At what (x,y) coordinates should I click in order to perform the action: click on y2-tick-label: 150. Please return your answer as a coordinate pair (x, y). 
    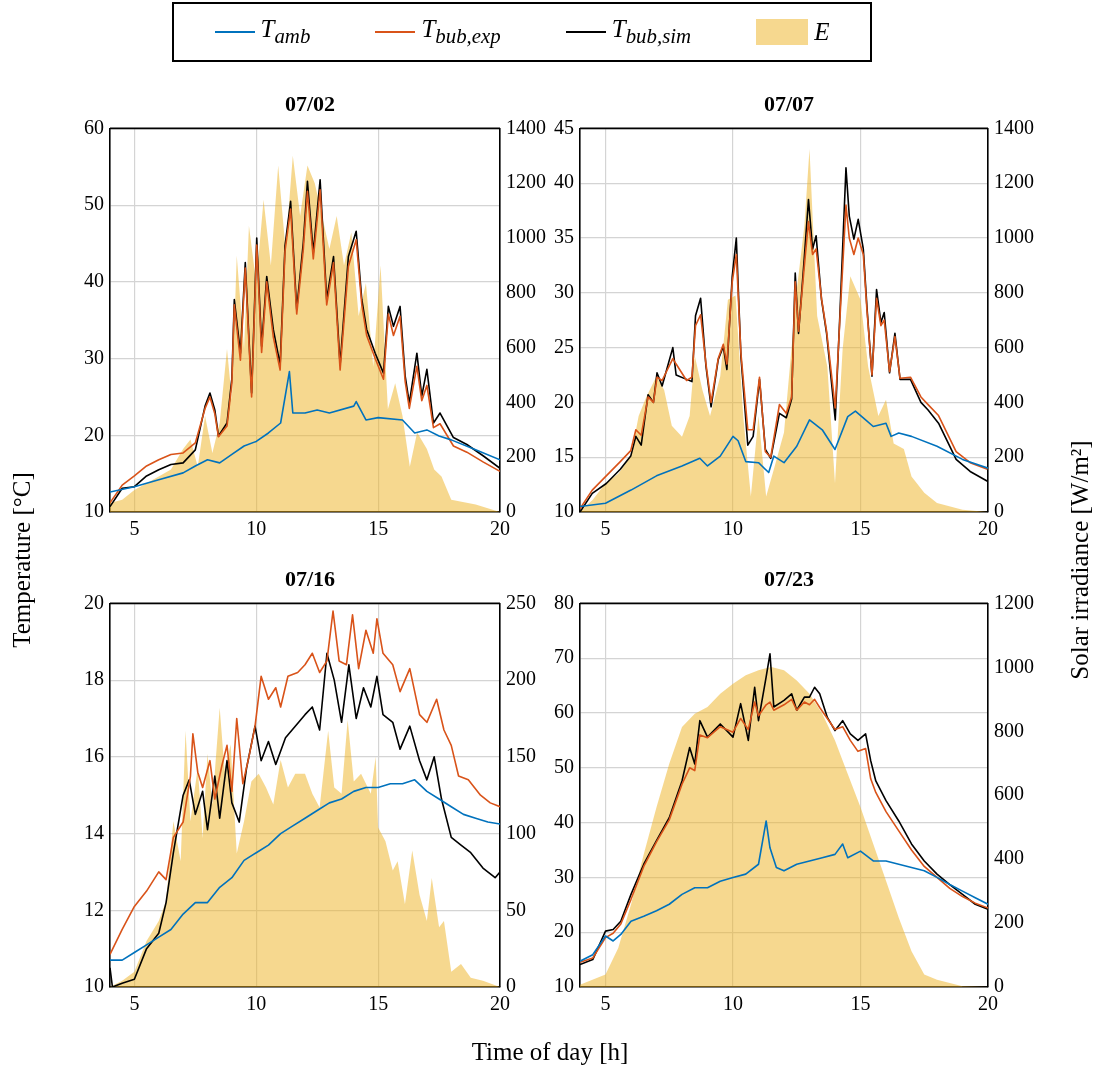
    Looking at the image, I should click on (521, 755).